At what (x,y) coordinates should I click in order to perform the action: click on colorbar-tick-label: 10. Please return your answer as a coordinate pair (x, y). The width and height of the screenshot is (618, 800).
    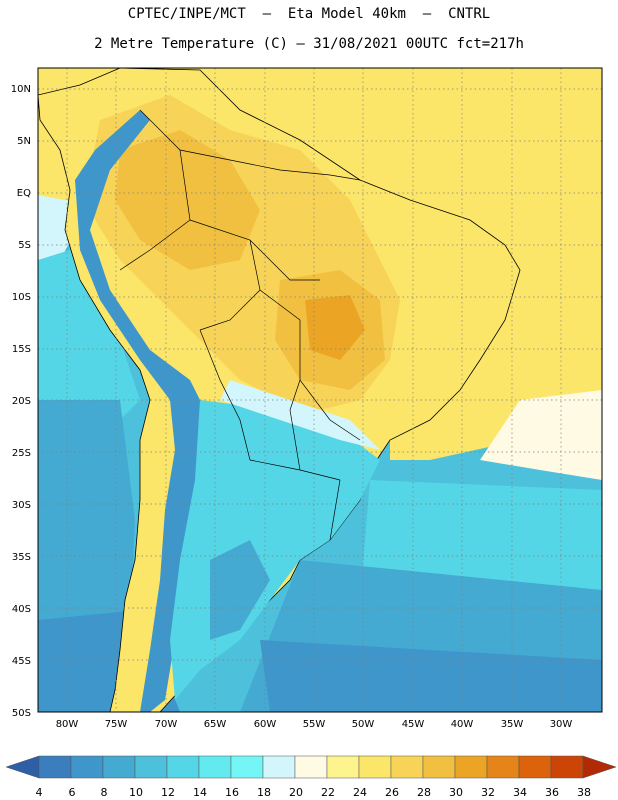
    Looking at the image, I should click on (136, 792).